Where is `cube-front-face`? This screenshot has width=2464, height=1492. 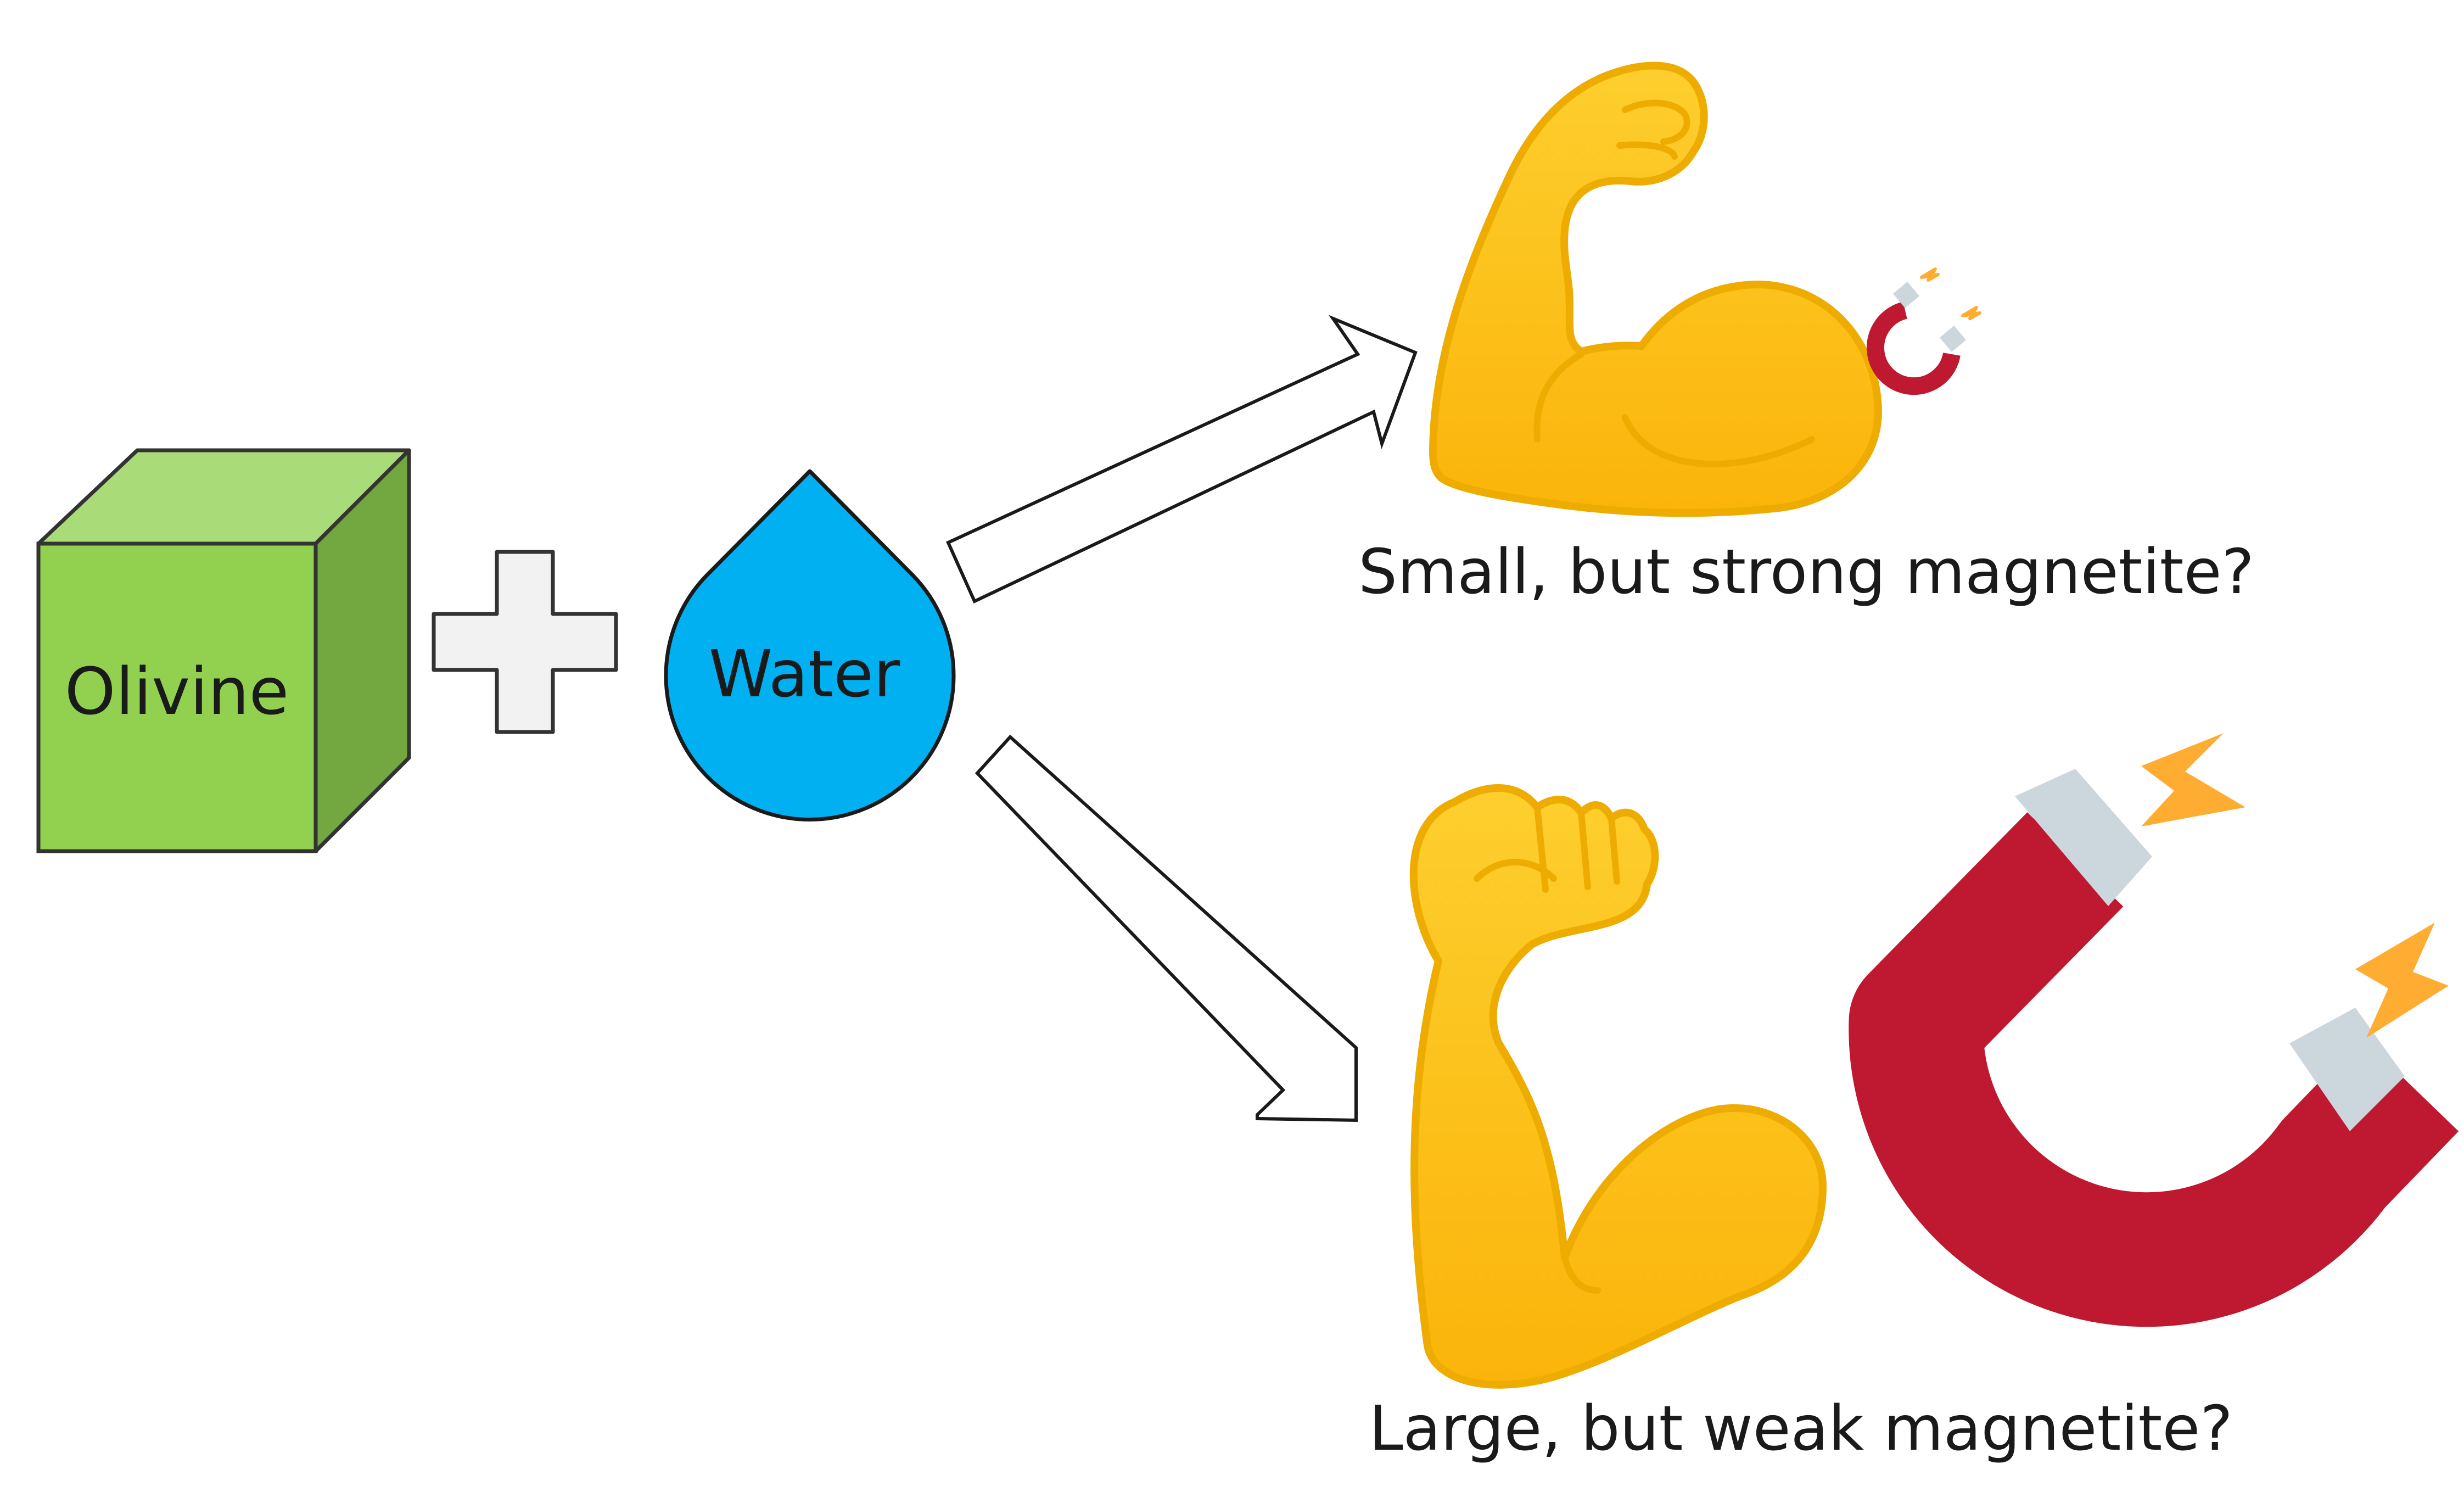
cube-front-face is located at coordinates (177, 697).